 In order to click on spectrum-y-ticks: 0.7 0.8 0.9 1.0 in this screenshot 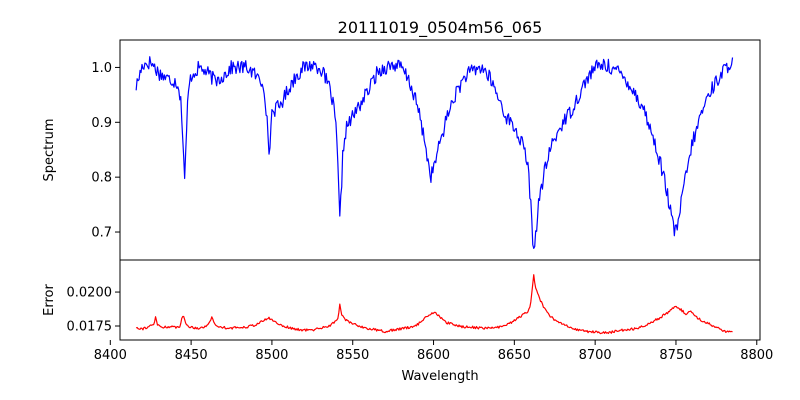, I will do `click(105, 151)`.